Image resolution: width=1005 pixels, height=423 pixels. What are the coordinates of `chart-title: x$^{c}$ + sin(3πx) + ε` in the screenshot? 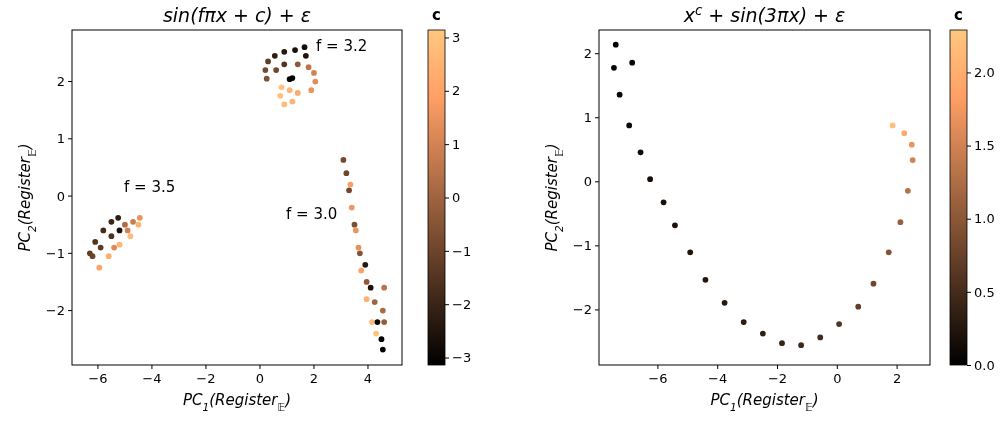 It's located at (764, 14).